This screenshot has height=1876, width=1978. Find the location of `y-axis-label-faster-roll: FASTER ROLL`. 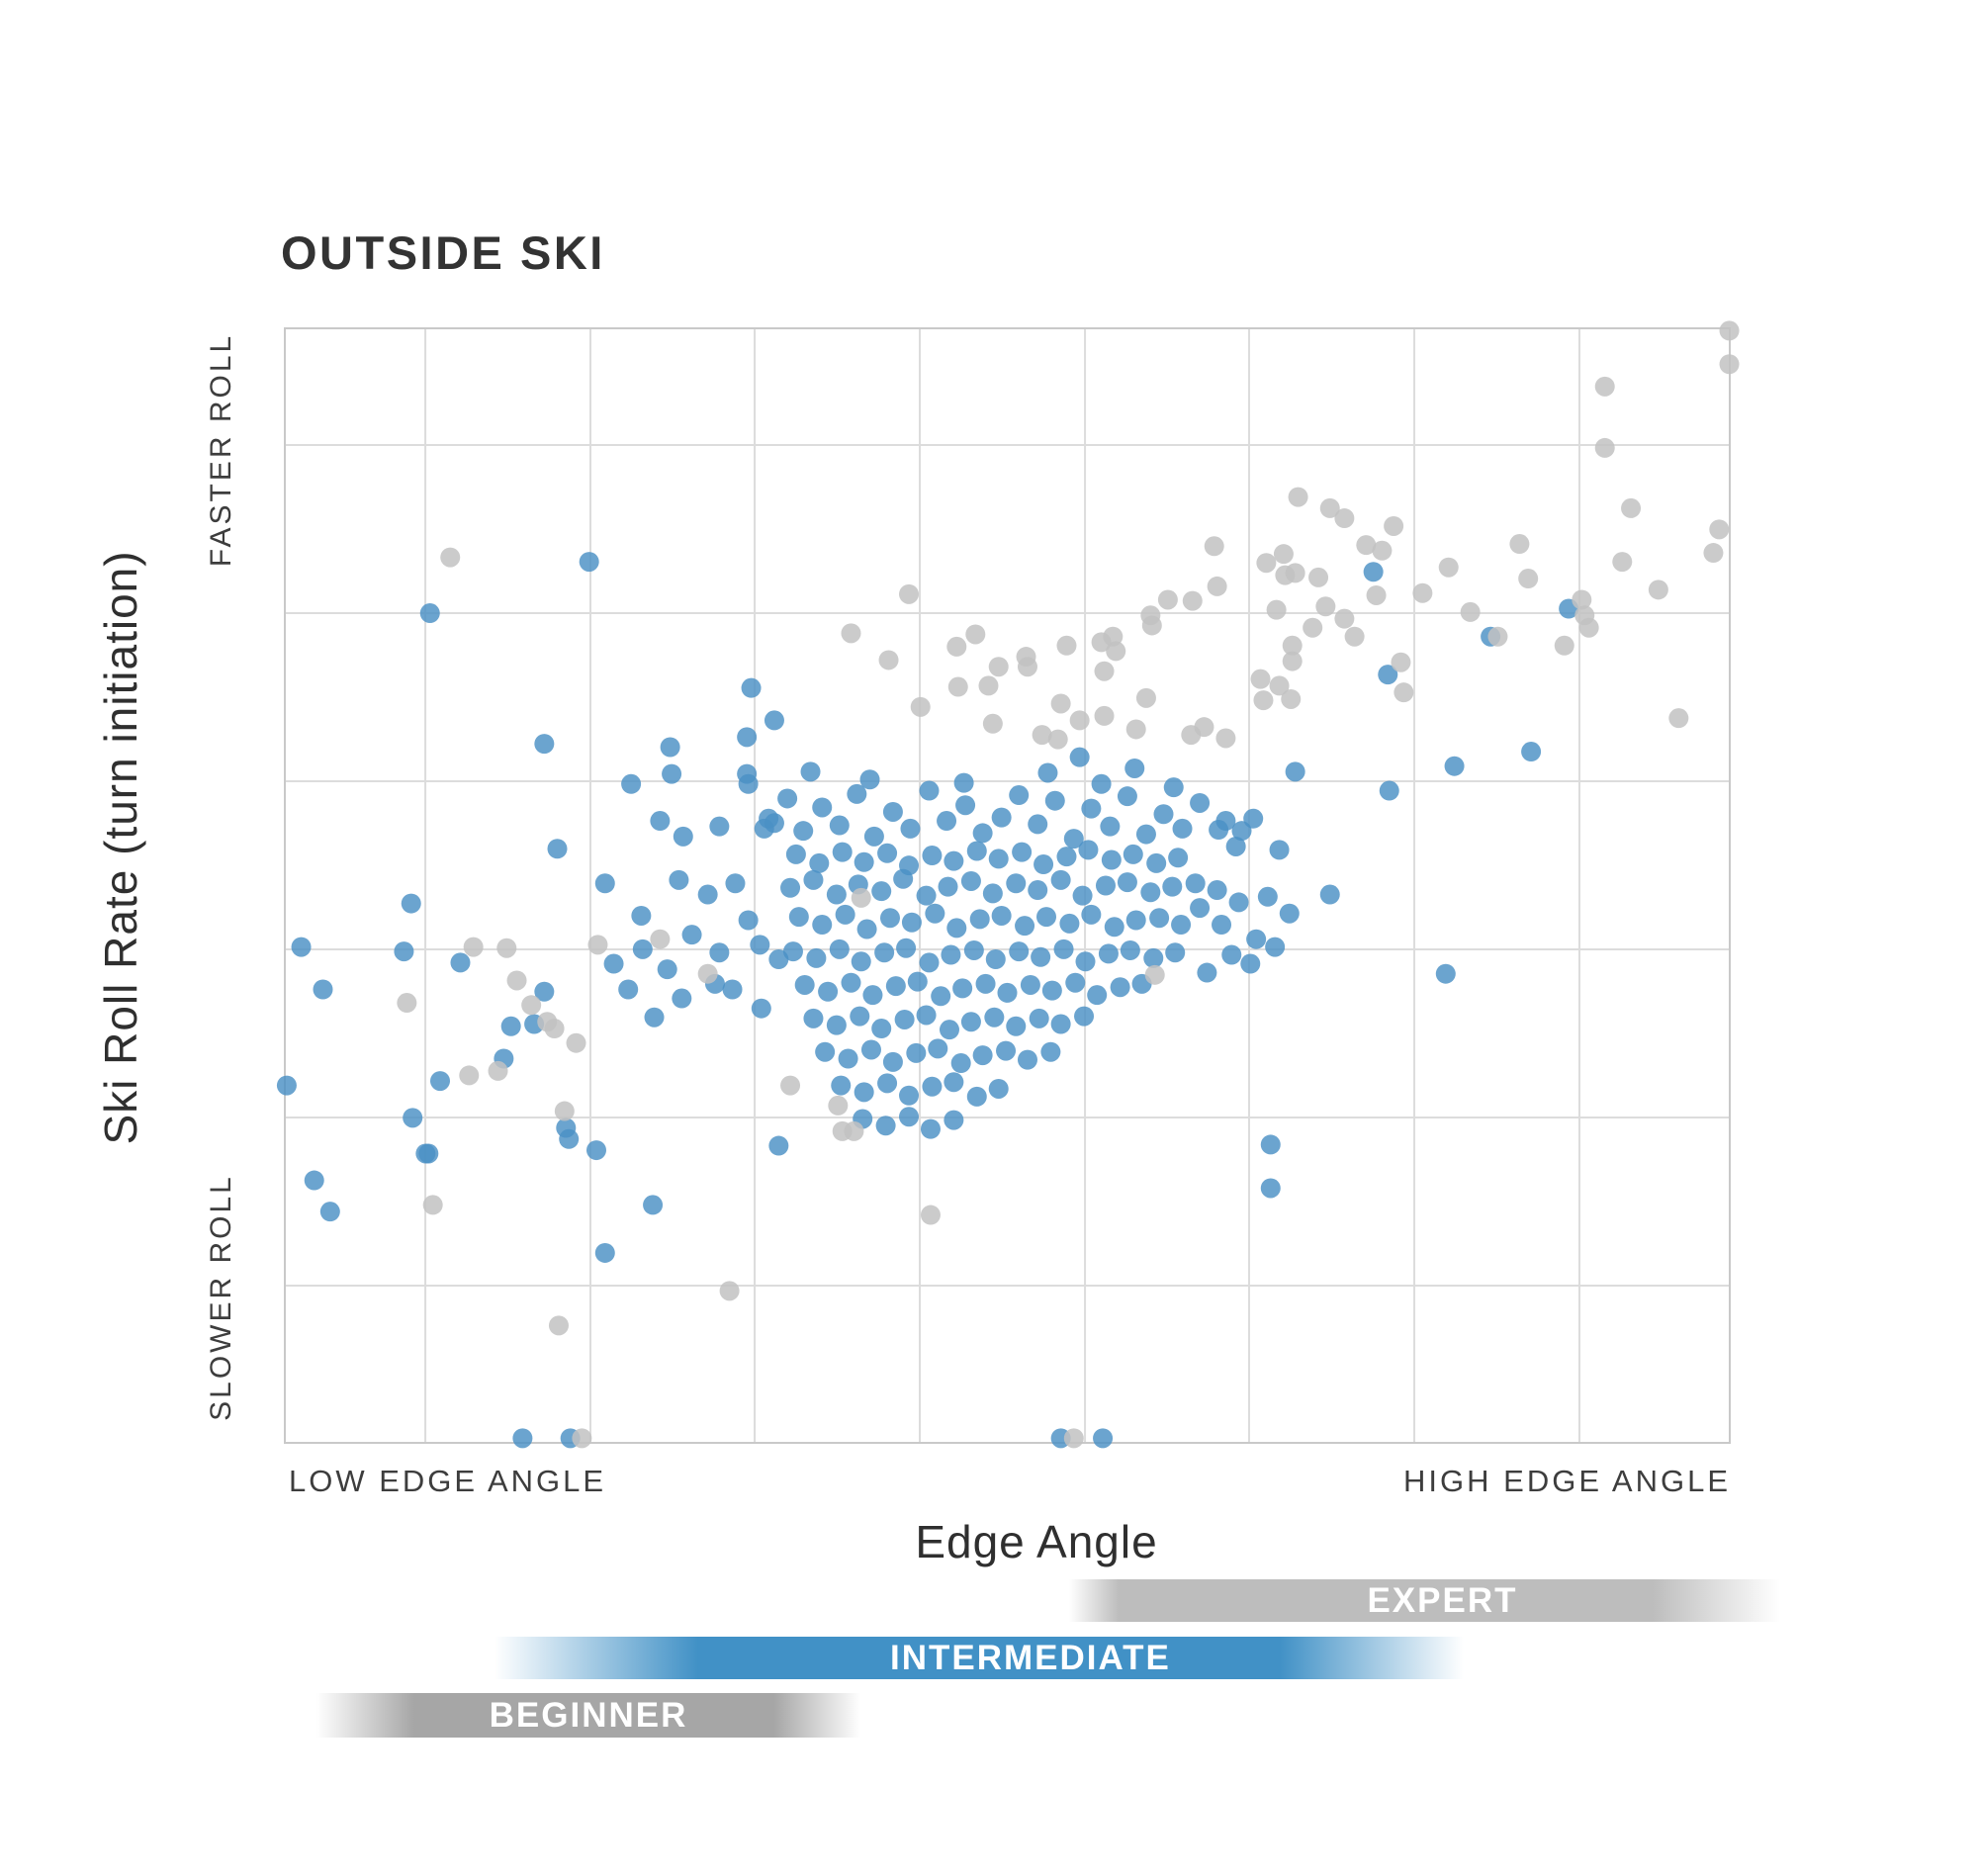

y-axis-label-faster-roll: FASTER ROLL is located at coordinates (221, 450).